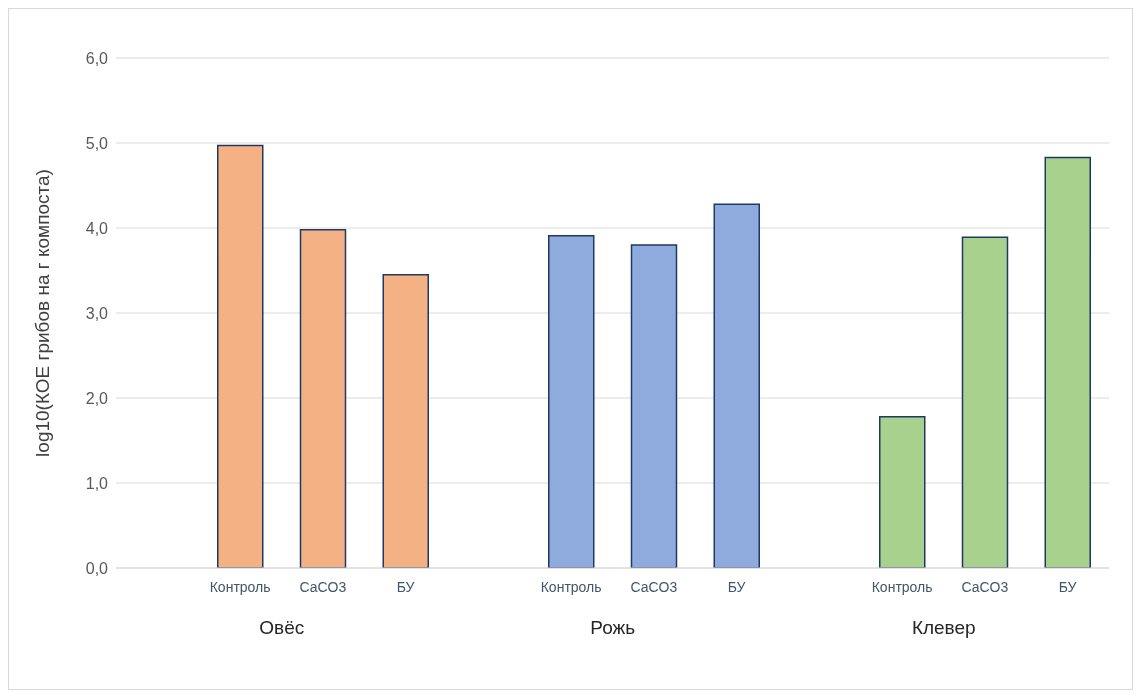 Image resolution: width=1141 pixels, height=698 pixels. Describe the element at coordinates (282, 627) in the screenshot. I see `text: Овёс` at that location.